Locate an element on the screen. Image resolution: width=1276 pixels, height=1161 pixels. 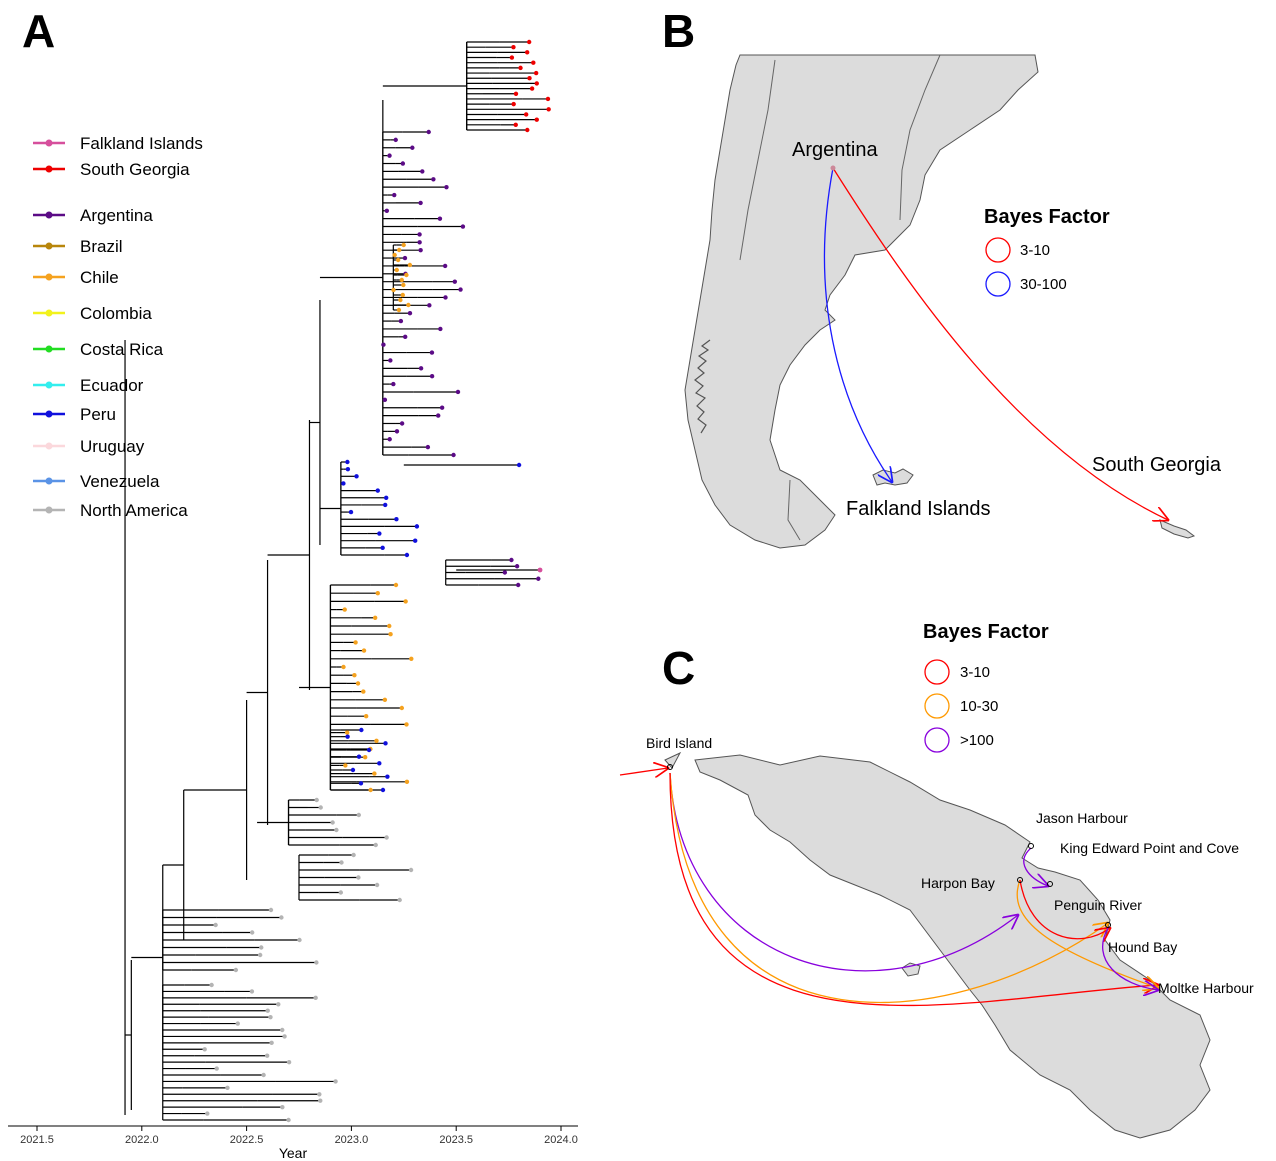
harpon-bay-label: Harpon Bay is located at coordinates (958, 883).